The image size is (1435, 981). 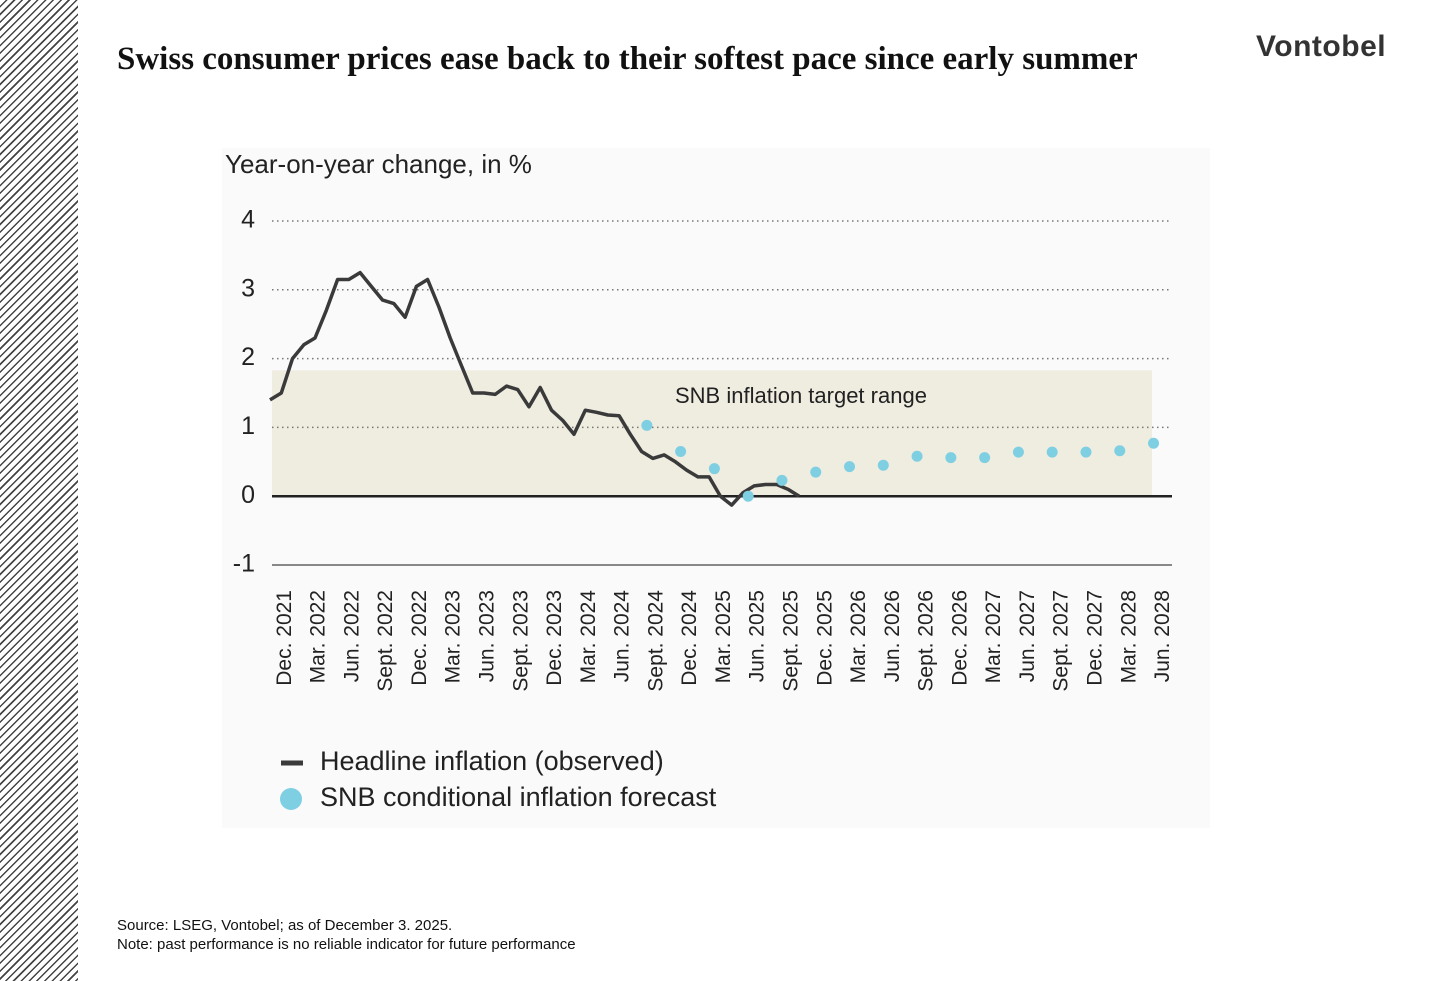 I want to click on y-tick-label: 2, so click(x=248, y=357).